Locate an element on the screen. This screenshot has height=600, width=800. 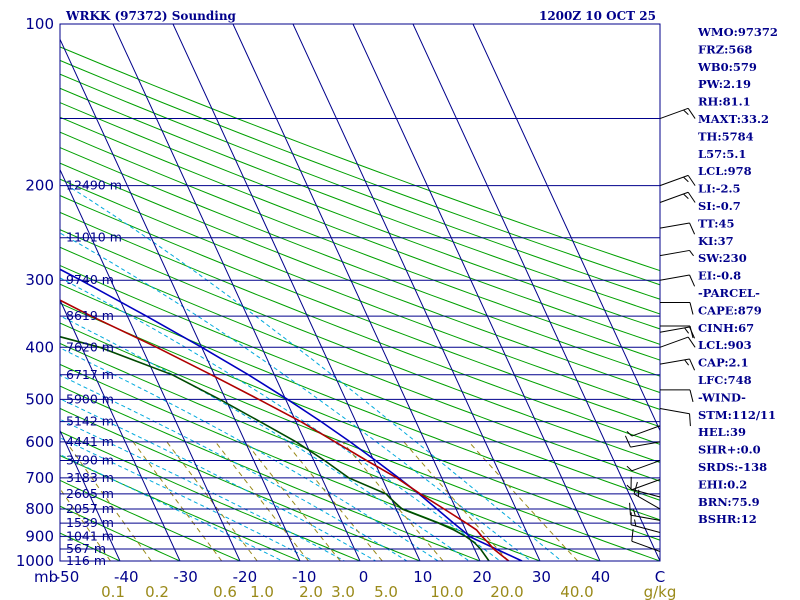
pressure-tick-label: 600 is located at coordinates (39, 442).